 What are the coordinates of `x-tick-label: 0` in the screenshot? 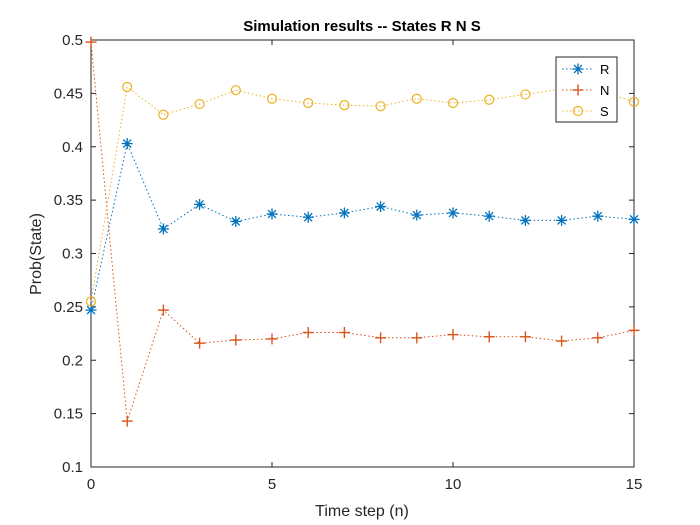 It's located at (91, 484).